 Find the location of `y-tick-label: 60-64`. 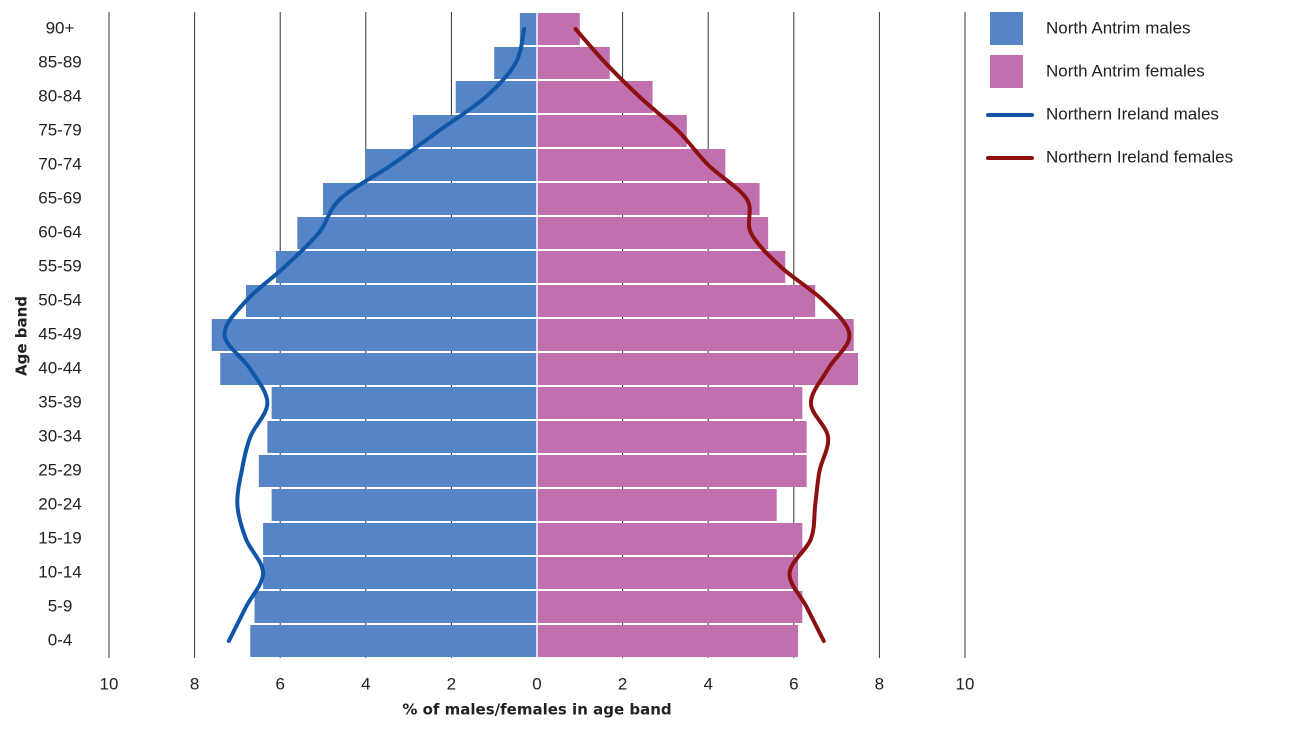

y-tick-label: 60-64 is located at coordinates (59, 231).